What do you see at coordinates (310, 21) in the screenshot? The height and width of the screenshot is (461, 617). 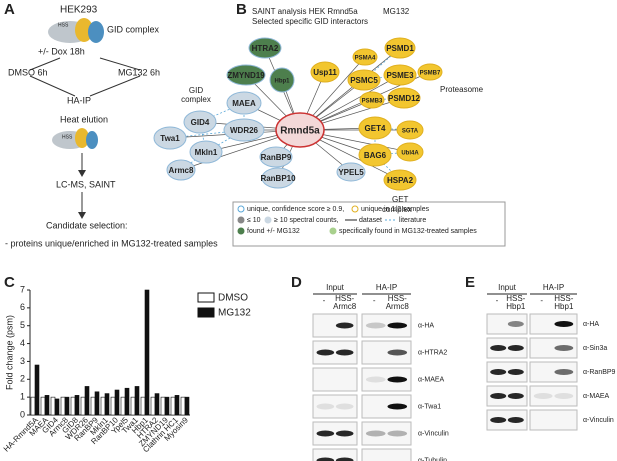 I see `label: Selected specific GID interactors` at bounding box center [310, 21].